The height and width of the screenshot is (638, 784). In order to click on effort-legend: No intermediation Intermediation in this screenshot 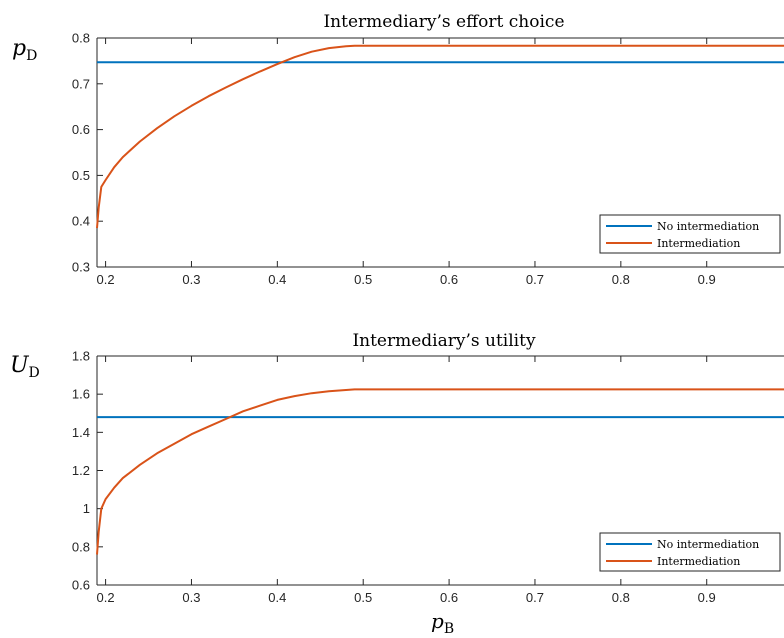, I will do `click(690, 234)`.